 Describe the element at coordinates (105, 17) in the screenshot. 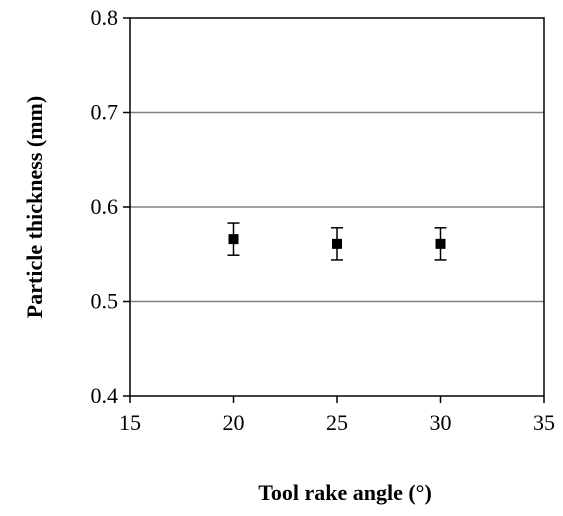

I see `y-tick-label: 0.8` at that location.